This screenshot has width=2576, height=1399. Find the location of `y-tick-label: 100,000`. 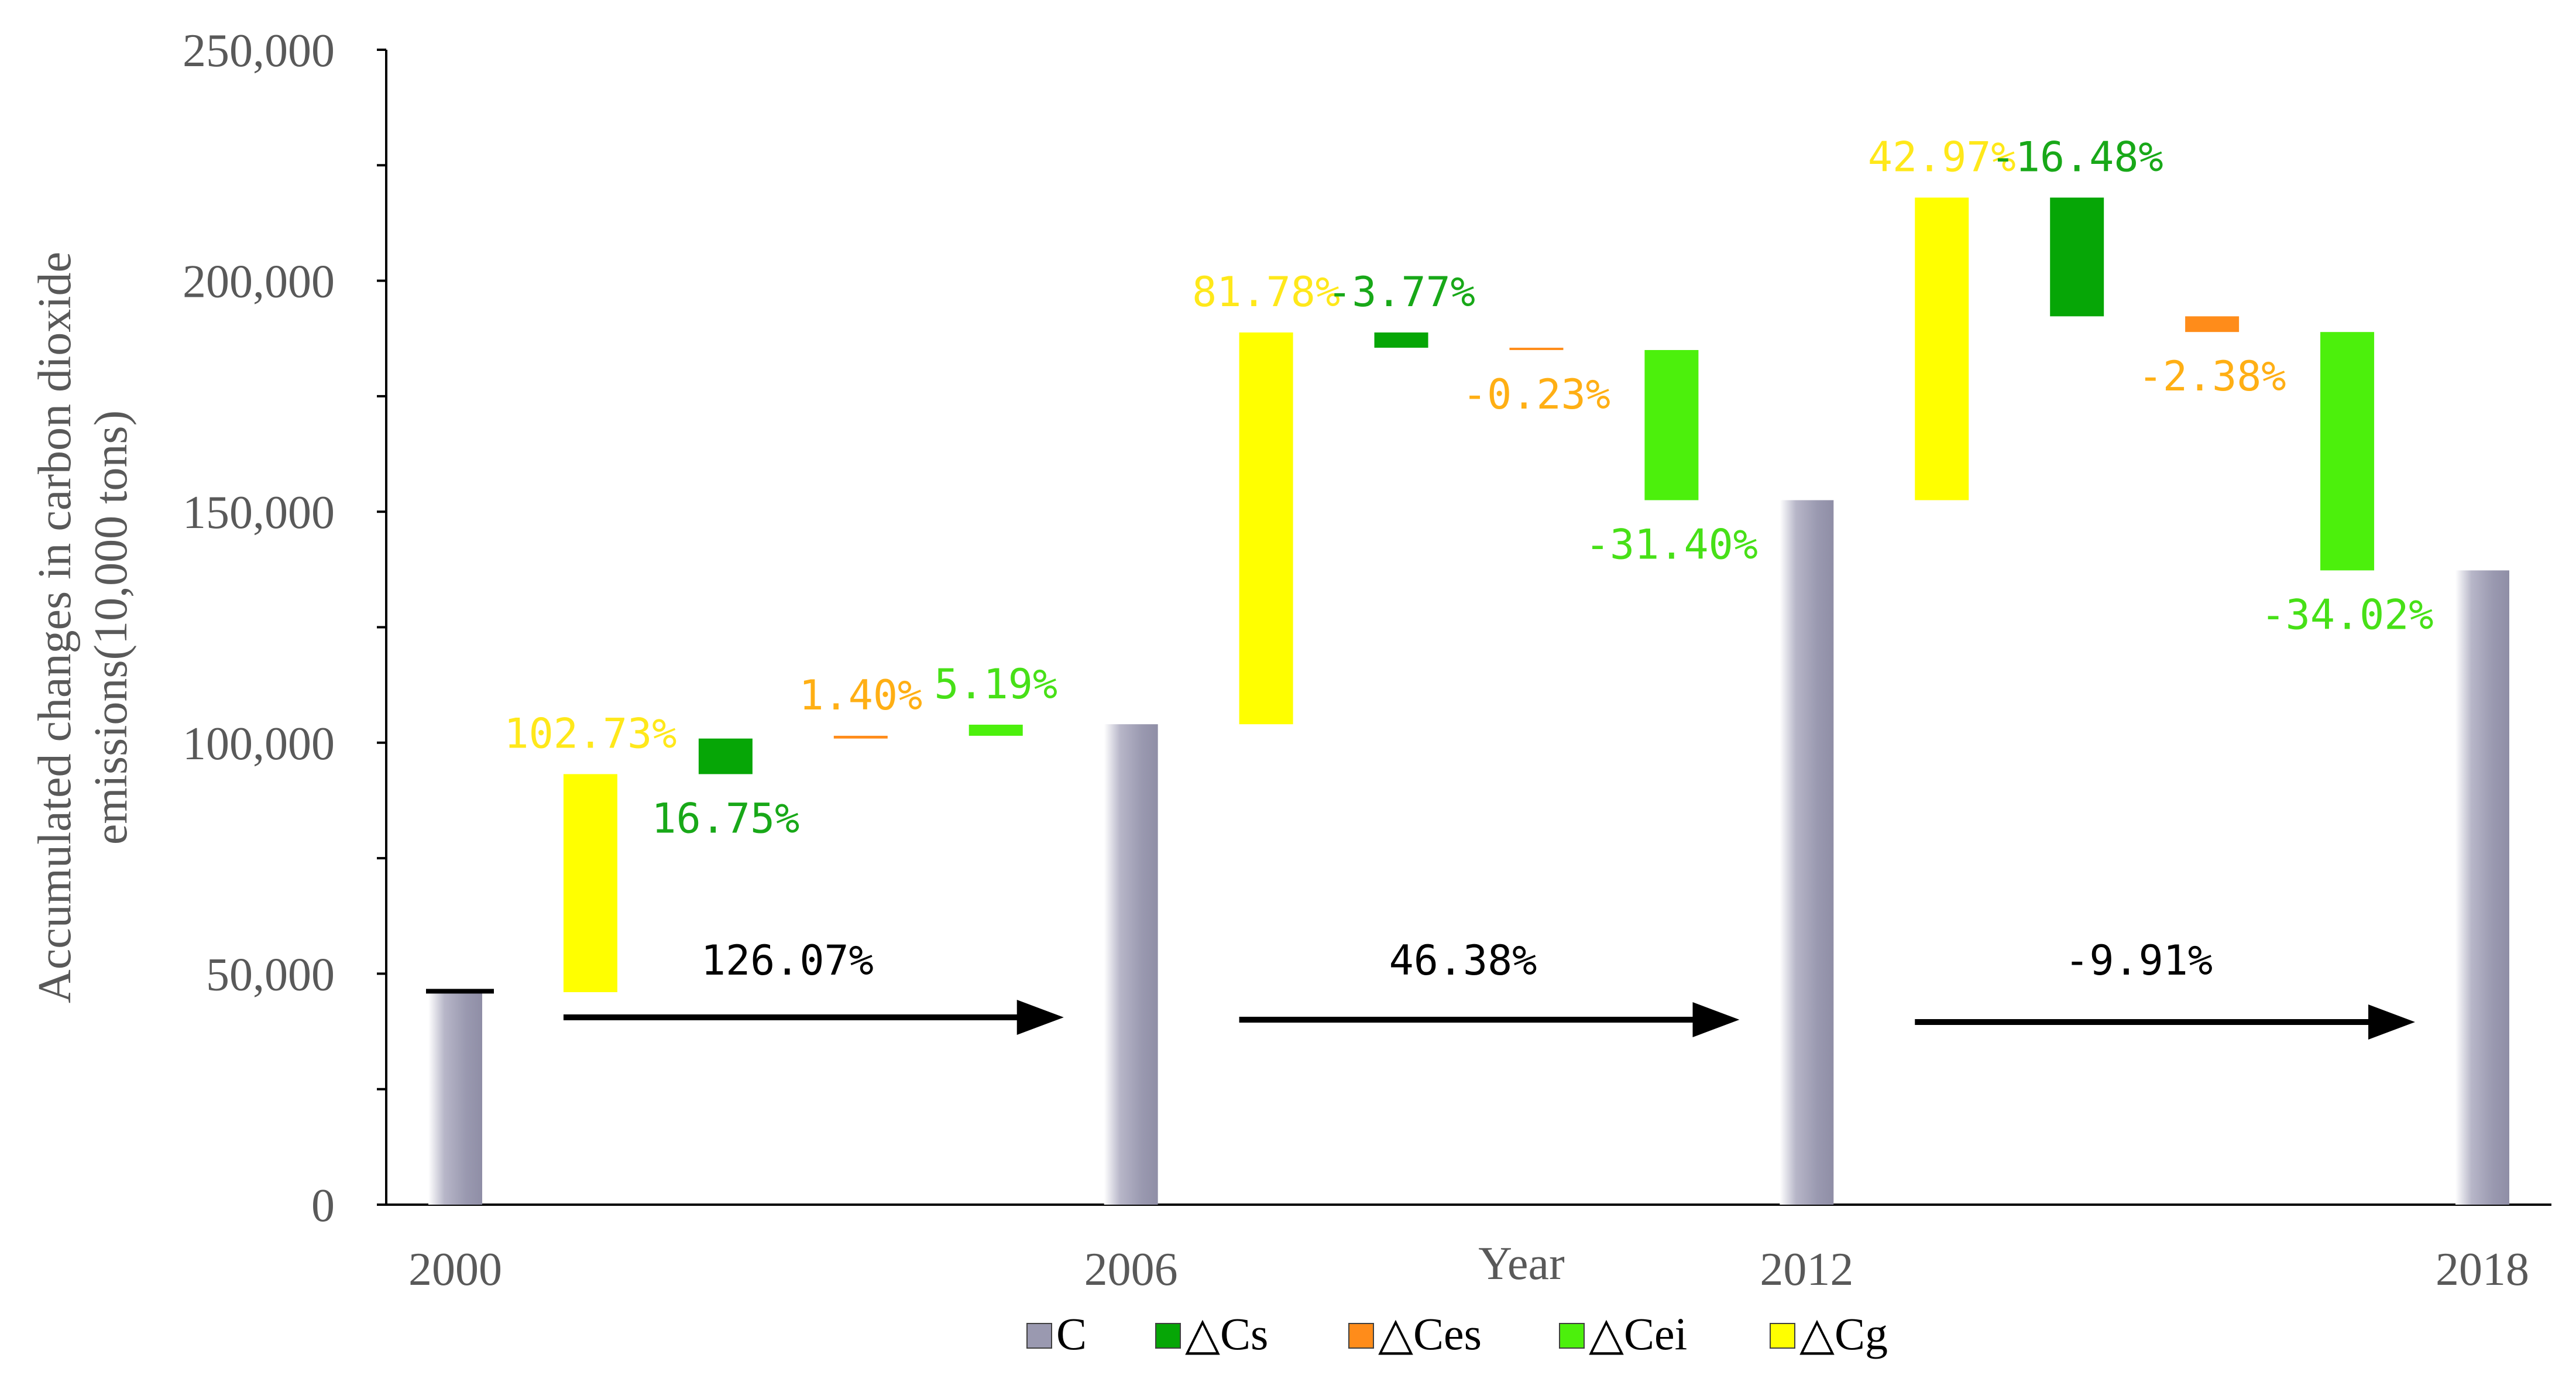

y-tick-label: 100,000 is located at coordinates (259, 744).